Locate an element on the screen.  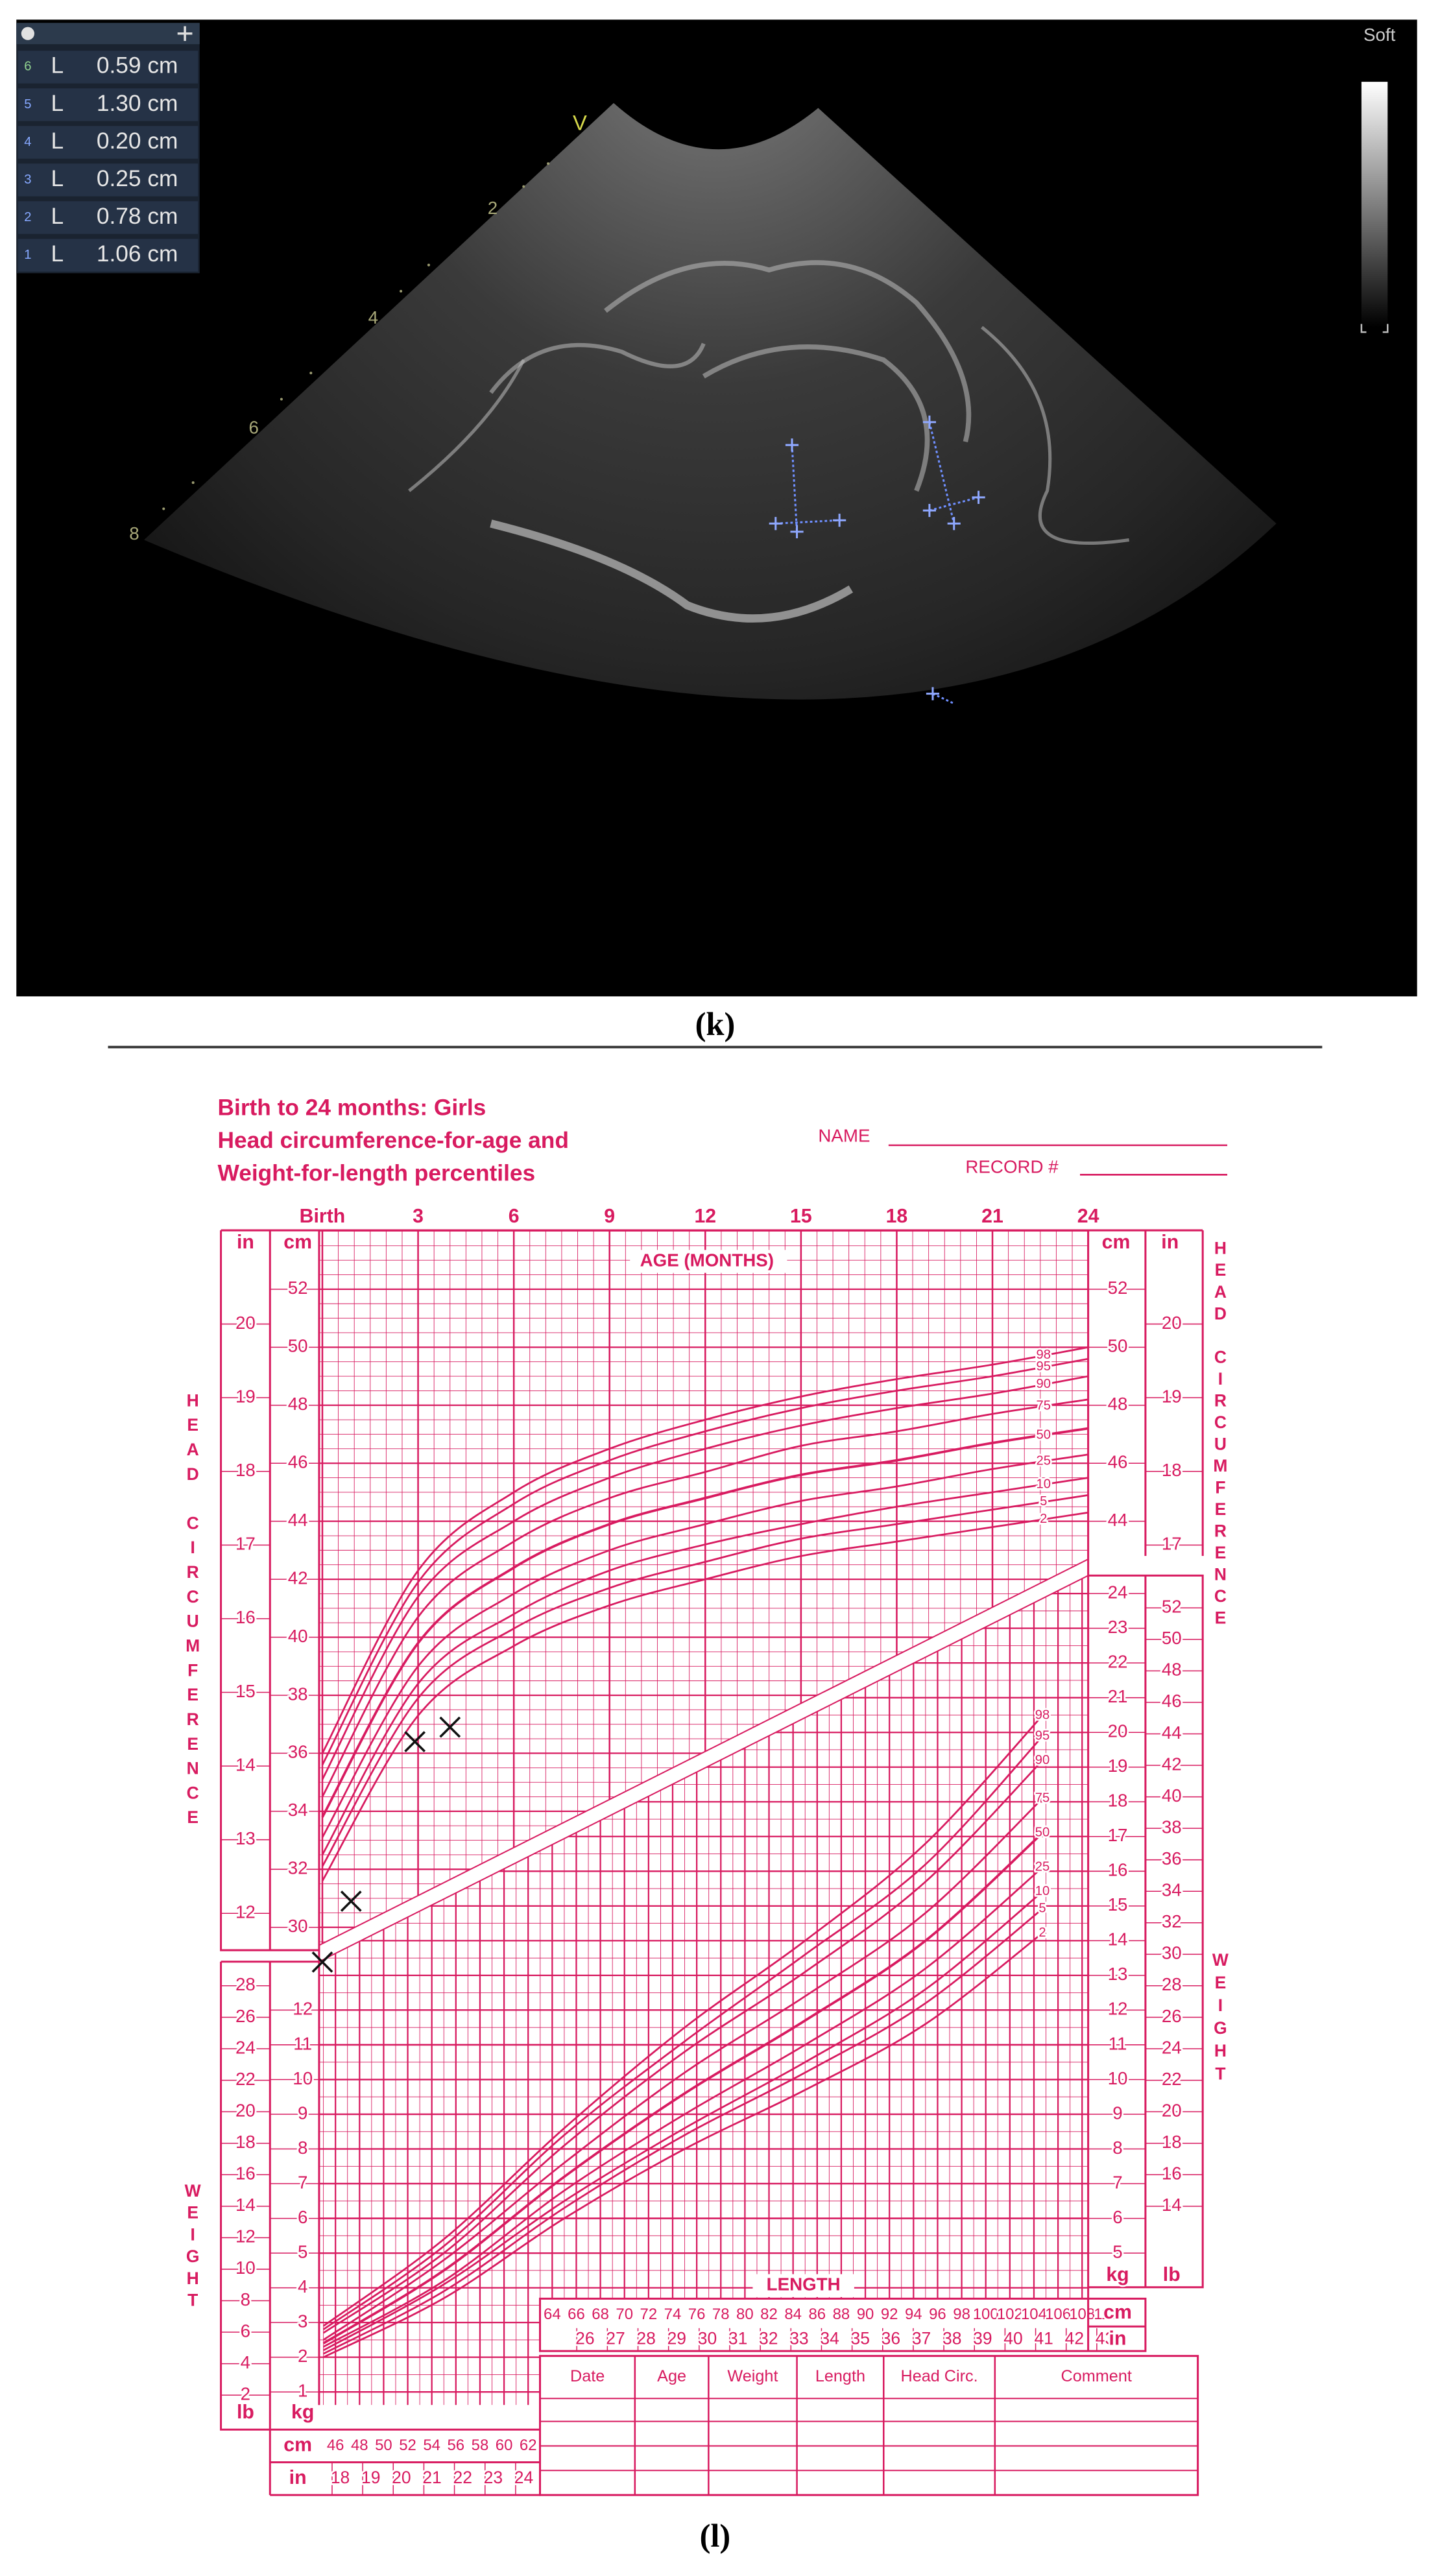
y-tick-label: 22 is located at coordinates (1172, 2079).